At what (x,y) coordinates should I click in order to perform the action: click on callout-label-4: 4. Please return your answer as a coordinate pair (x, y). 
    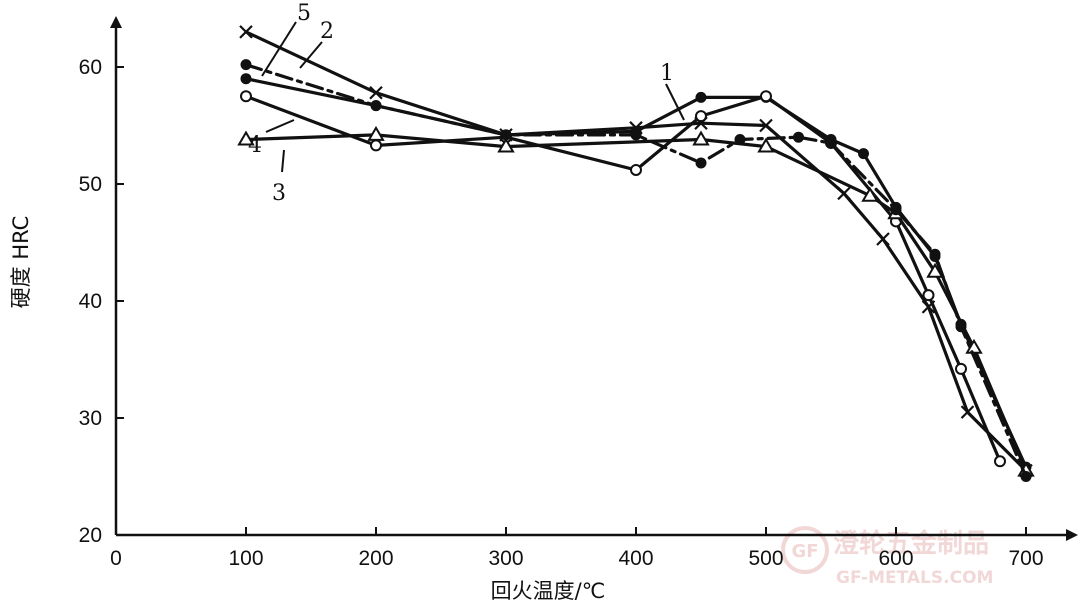
    Looking at the image, I should click on (255, 145).